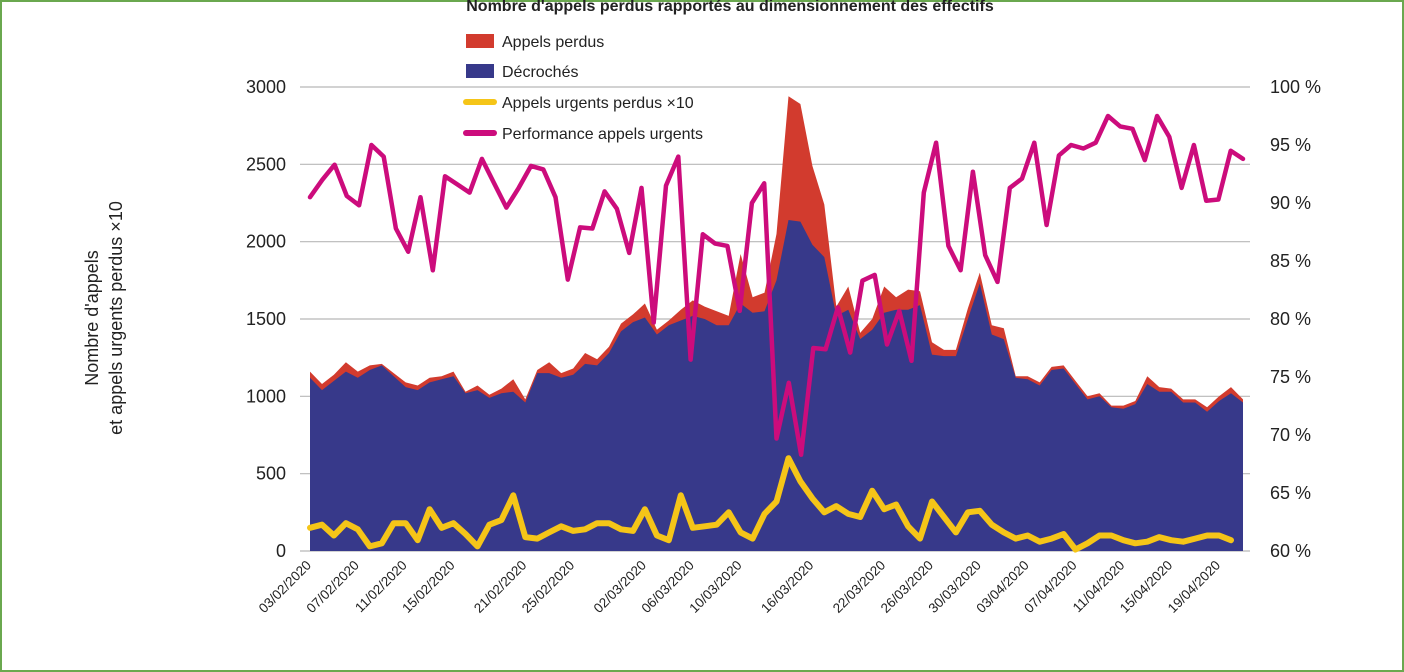 The width and height of the screenshot is (1404, 672). Describe the element at coordinates (116, 318) in the screenshot. I see `y-axis-label-line-2: et appels urgents perdus ×10` at that location.